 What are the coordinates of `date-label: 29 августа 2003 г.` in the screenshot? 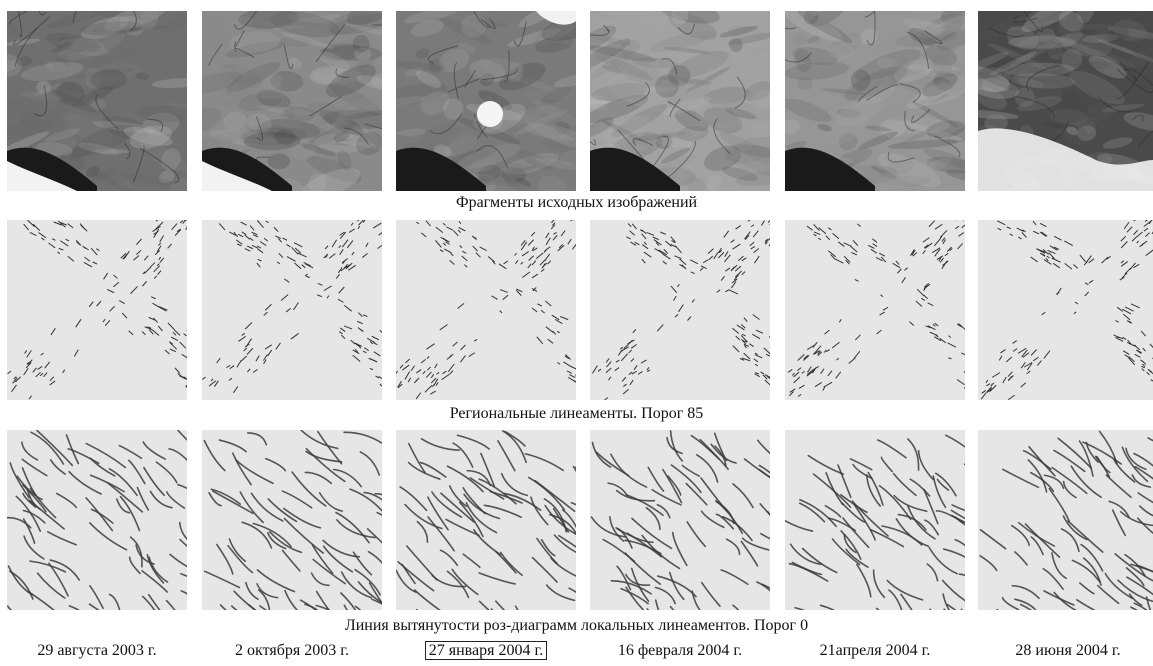 It's located at (97, 650).